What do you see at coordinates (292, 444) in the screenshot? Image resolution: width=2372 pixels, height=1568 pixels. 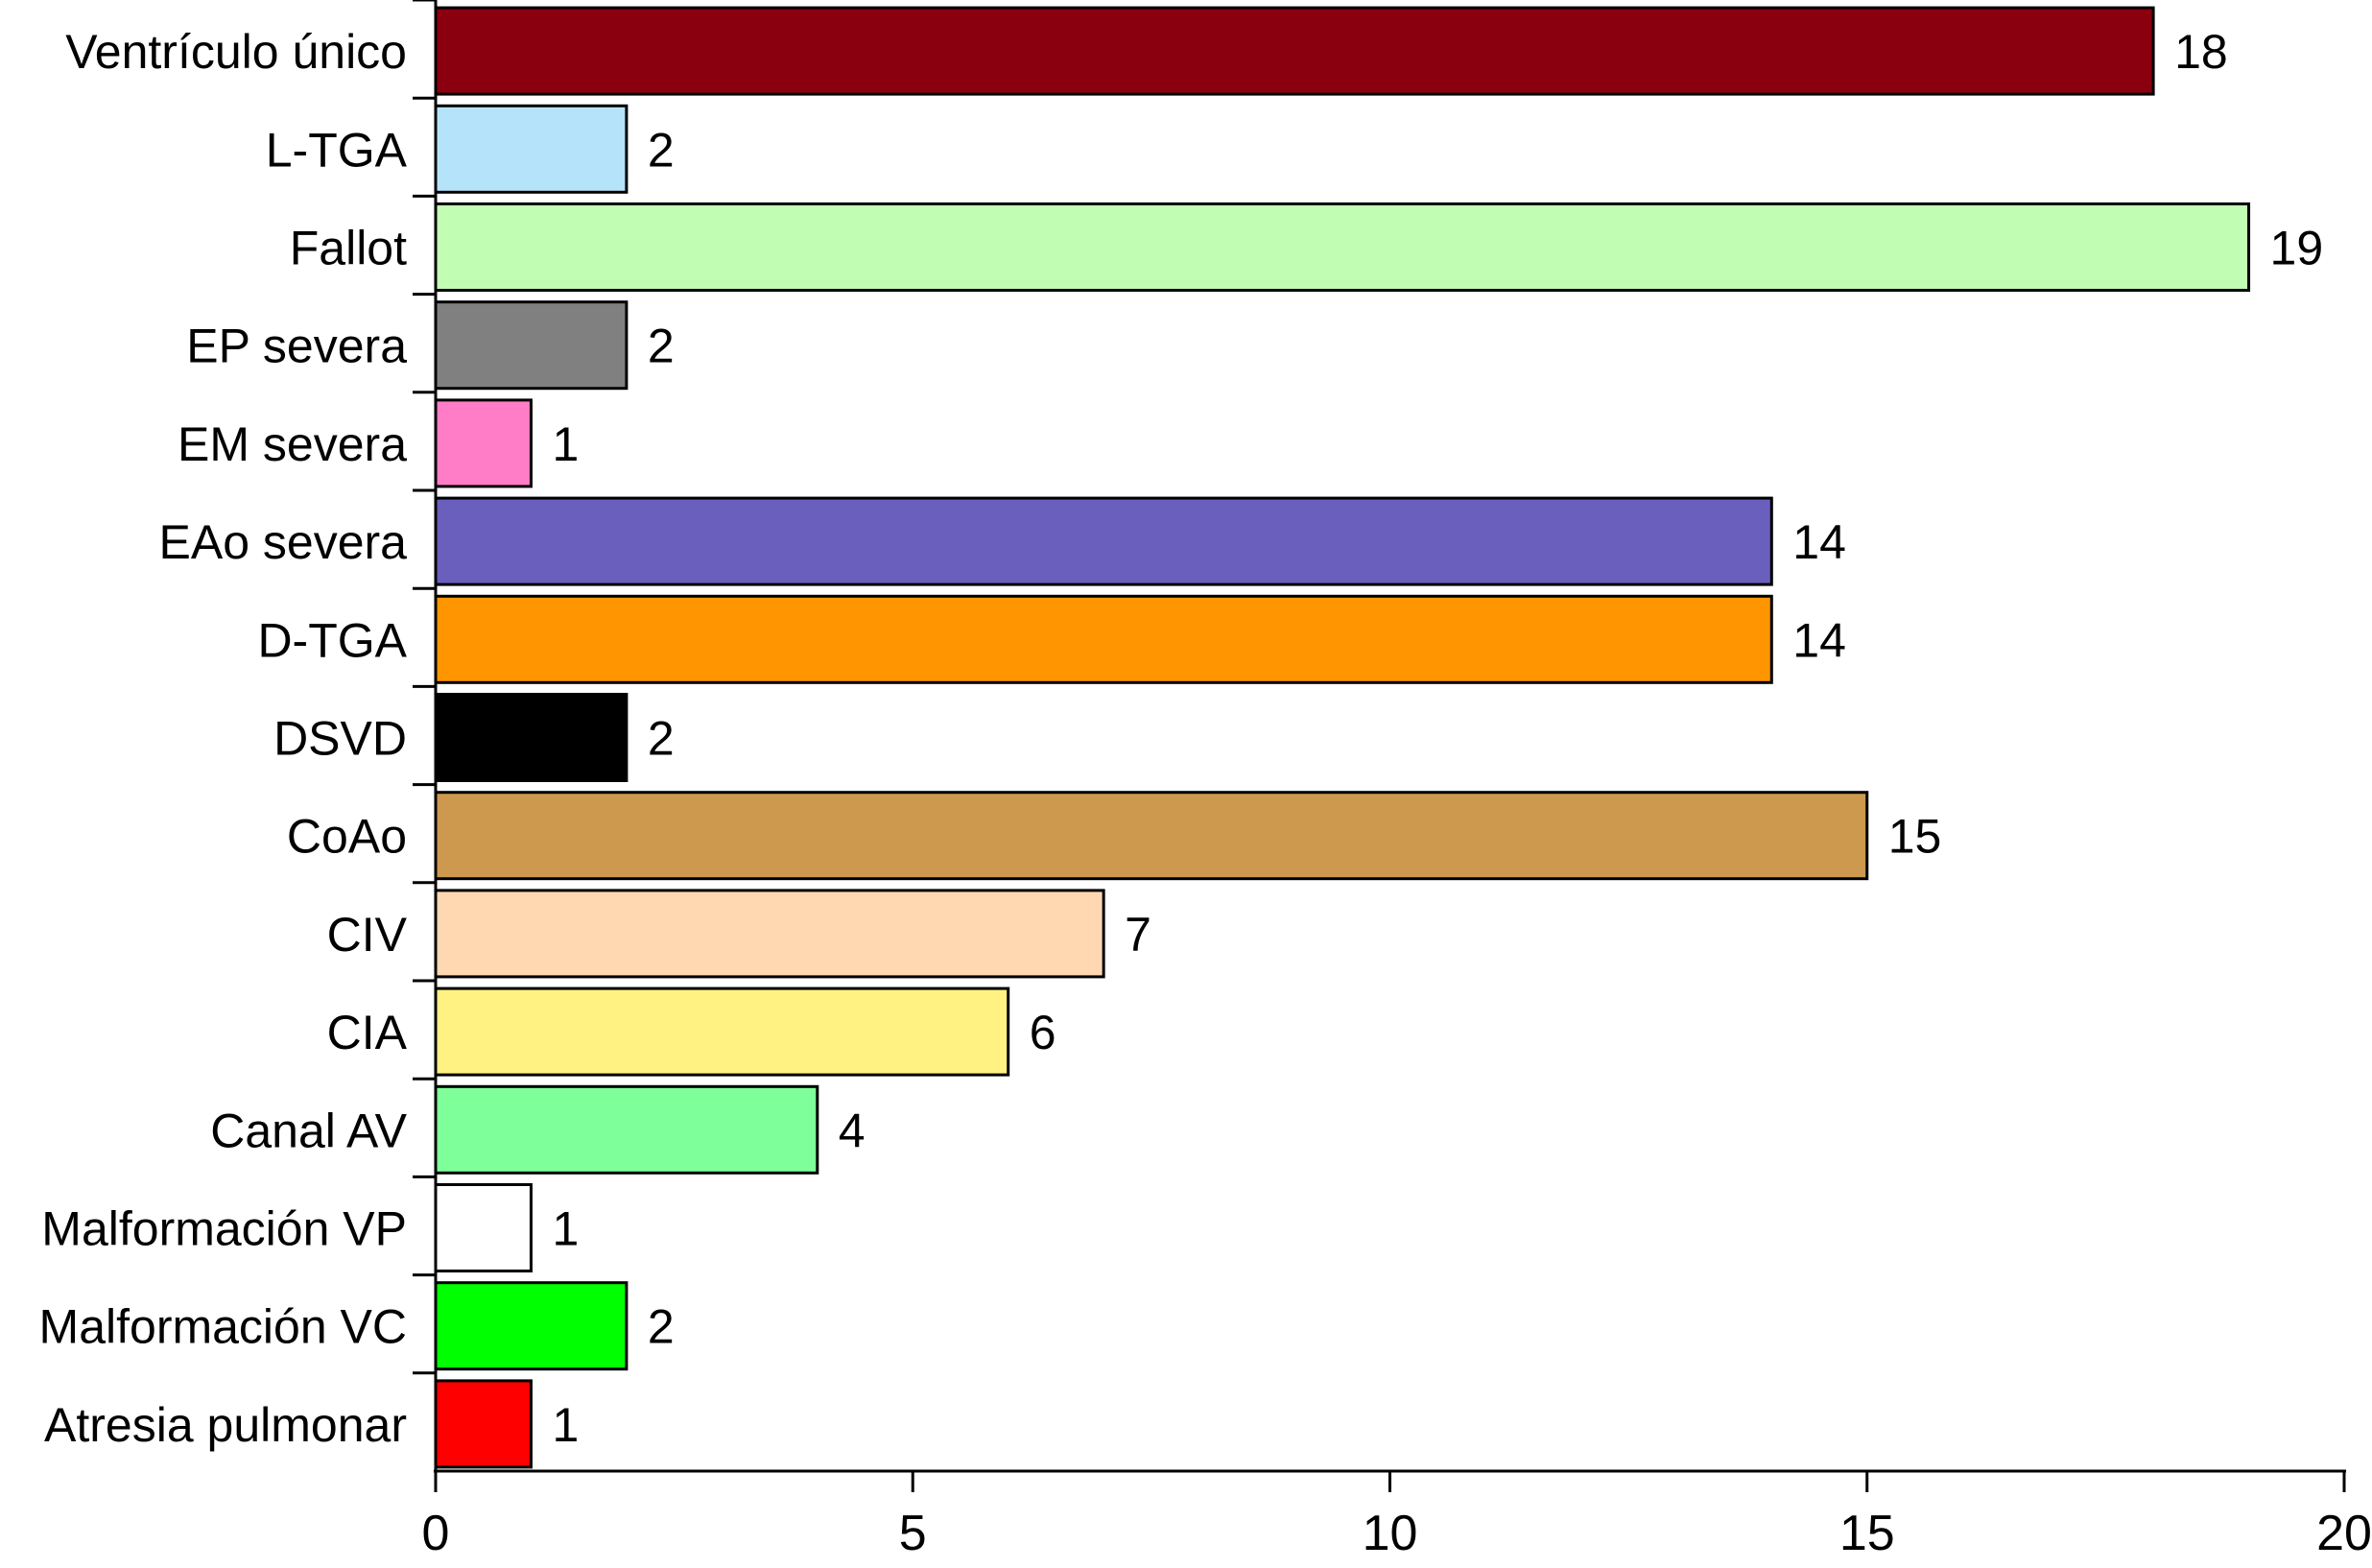 I see `category-label: EM severa` at bounding box center [292, 444].